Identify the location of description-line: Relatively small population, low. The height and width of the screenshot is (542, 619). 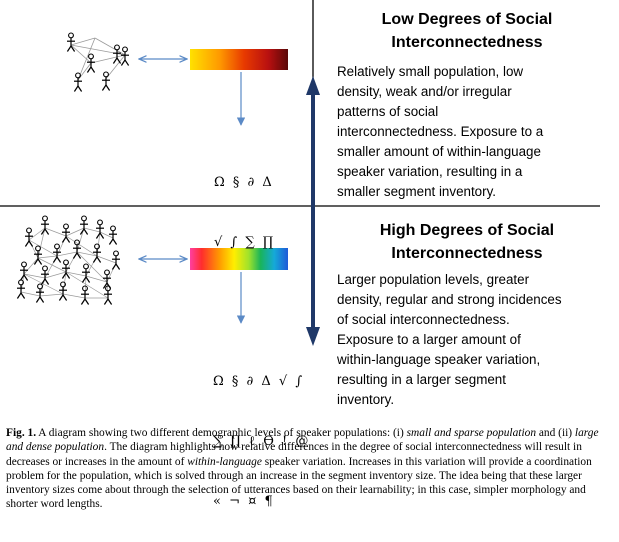
(430, 71).